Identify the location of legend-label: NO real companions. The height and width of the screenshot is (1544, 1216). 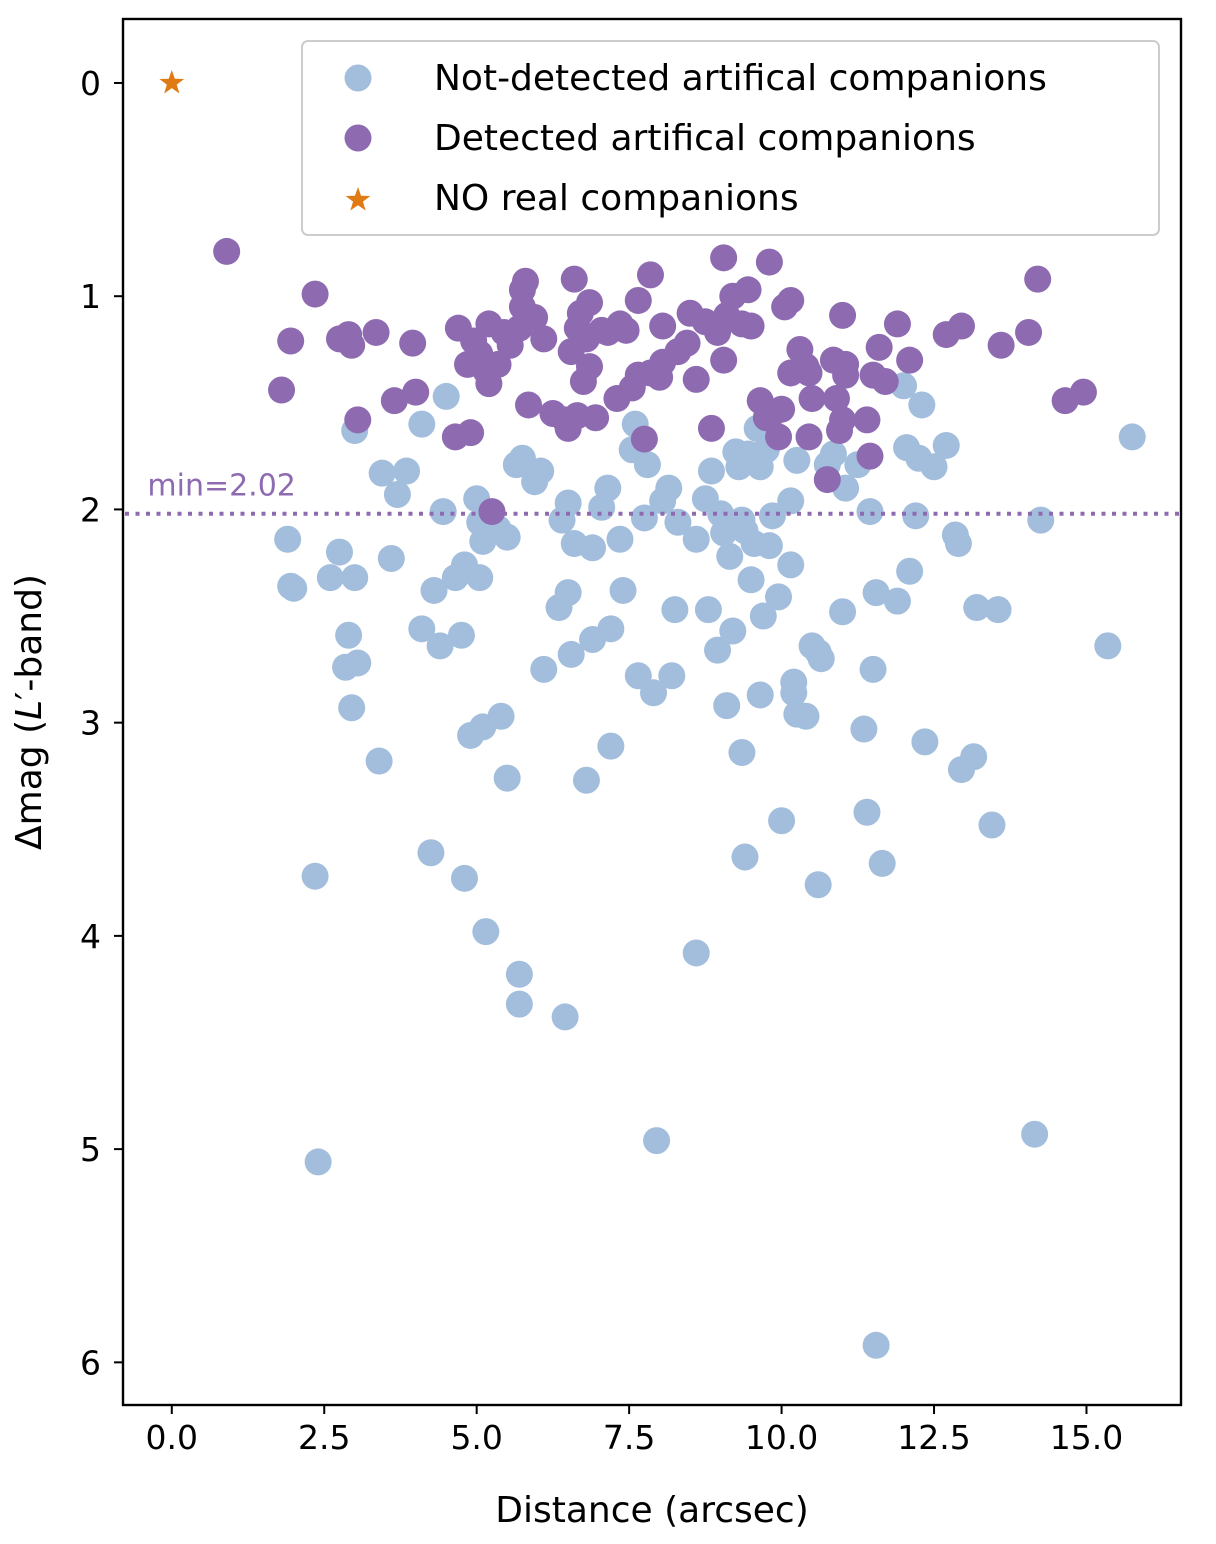
(616, 198).